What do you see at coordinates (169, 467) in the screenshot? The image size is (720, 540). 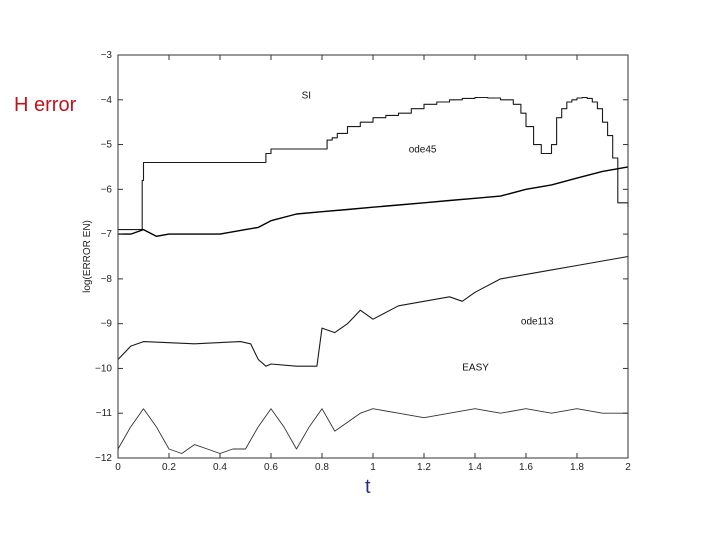 I see `x-tick-label: 0.2` at bounding box center [169, 467].